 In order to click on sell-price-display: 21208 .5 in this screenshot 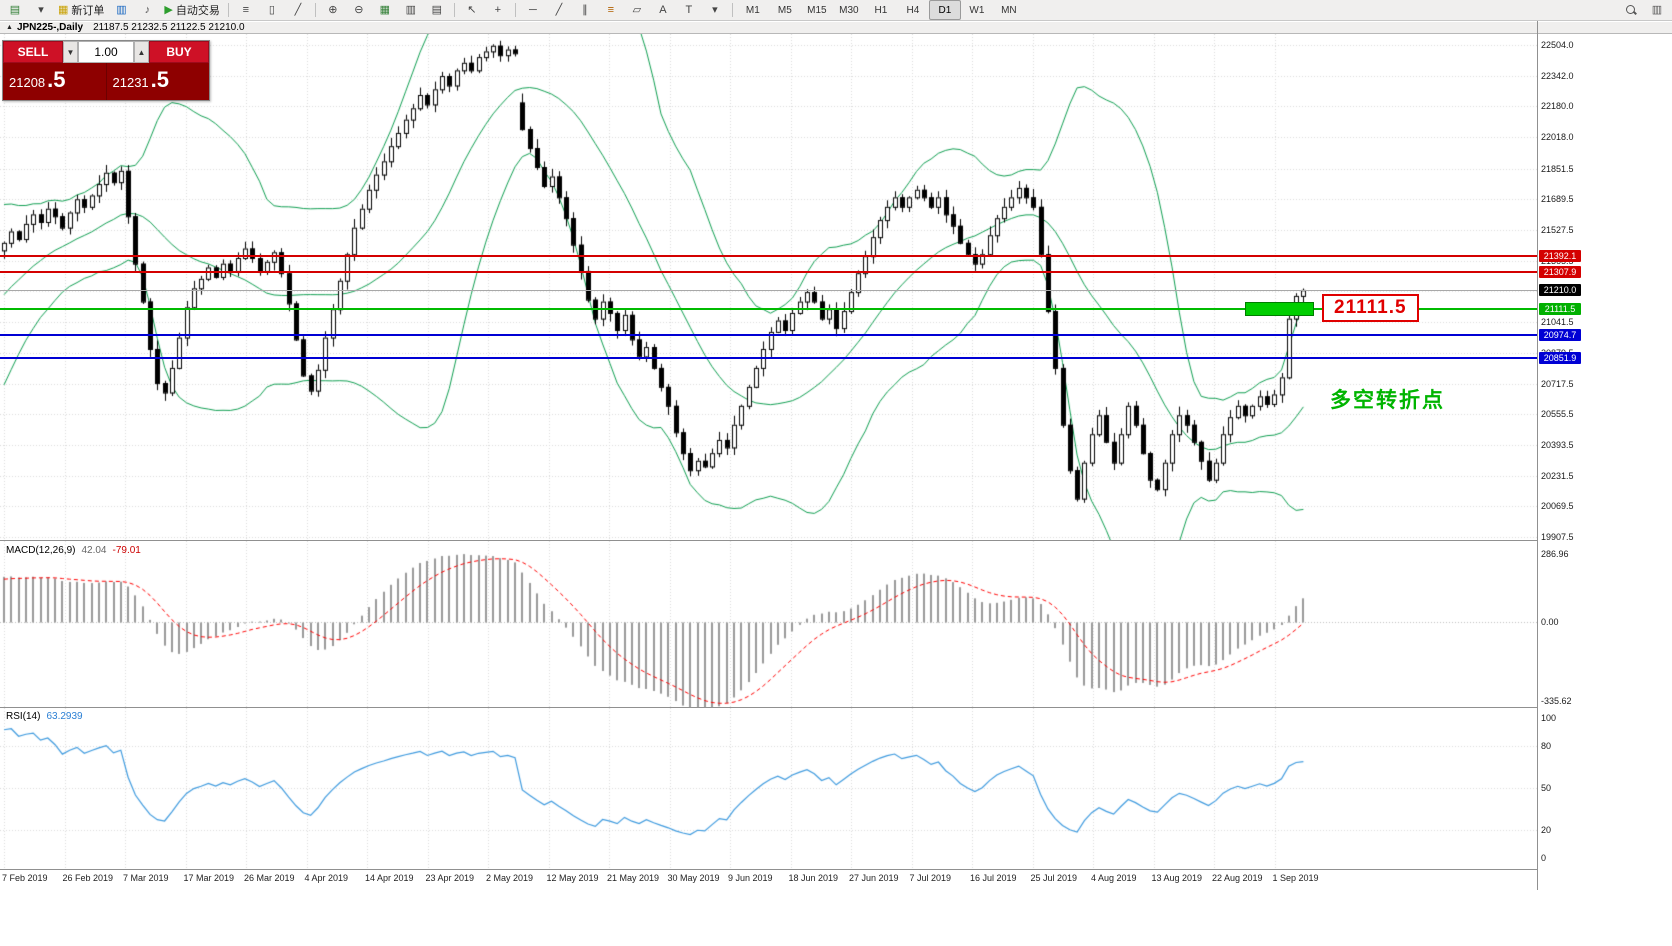, I will do `click(55, 81)`.